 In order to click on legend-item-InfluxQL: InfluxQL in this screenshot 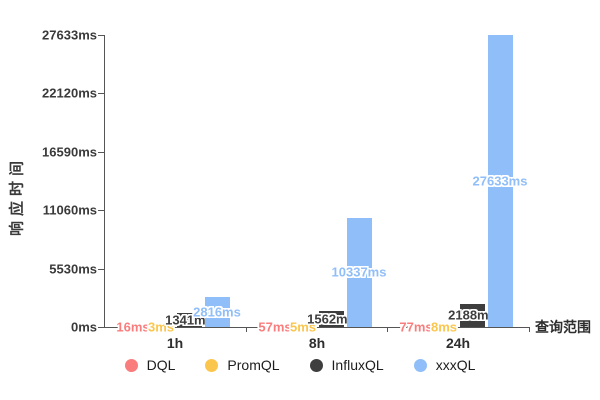, I will do `click(346, 365)`.